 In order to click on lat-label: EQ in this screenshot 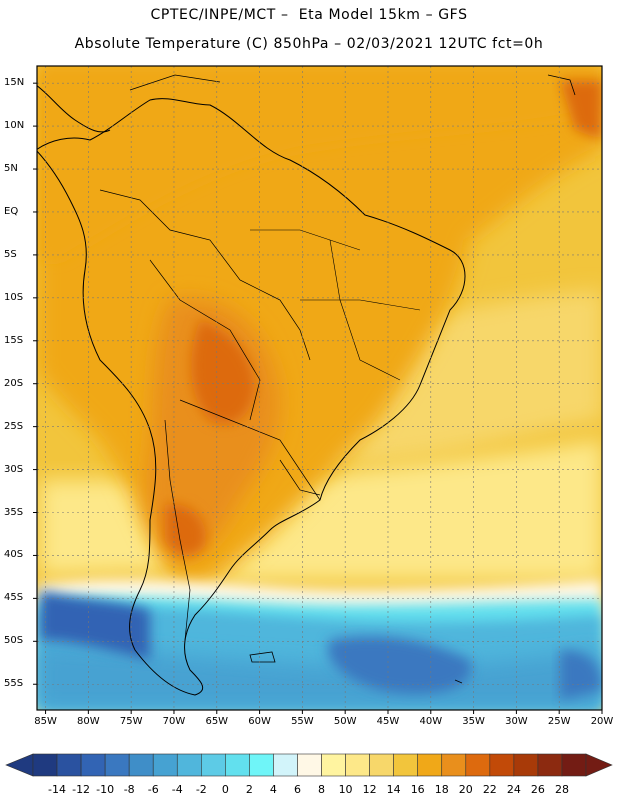, I will do `click(11, 211)`.